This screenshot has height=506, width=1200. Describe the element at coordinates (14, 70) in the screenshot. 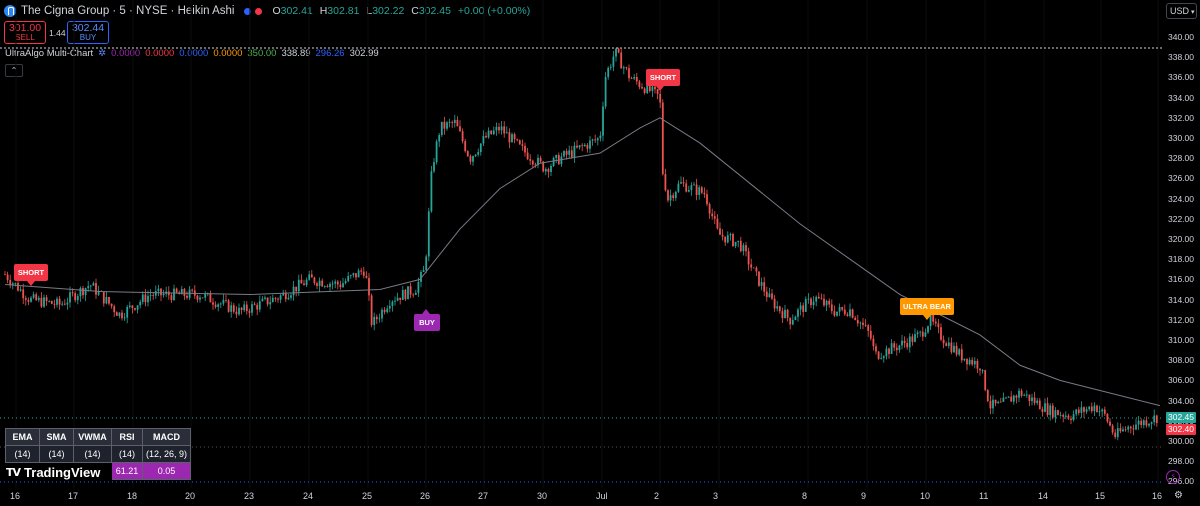

I see `collapse-legend-button: ⌃` at that location.